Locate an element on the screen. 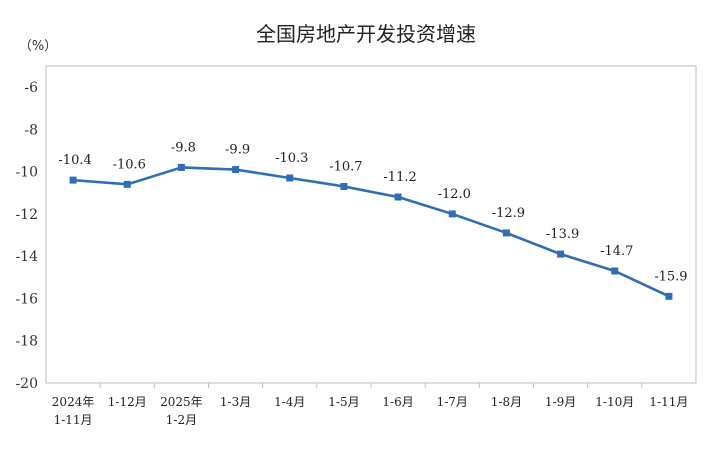 This screenshot has height=460, width=720. x-tick-label: 1-7月 is located at coordinates (452, 402).